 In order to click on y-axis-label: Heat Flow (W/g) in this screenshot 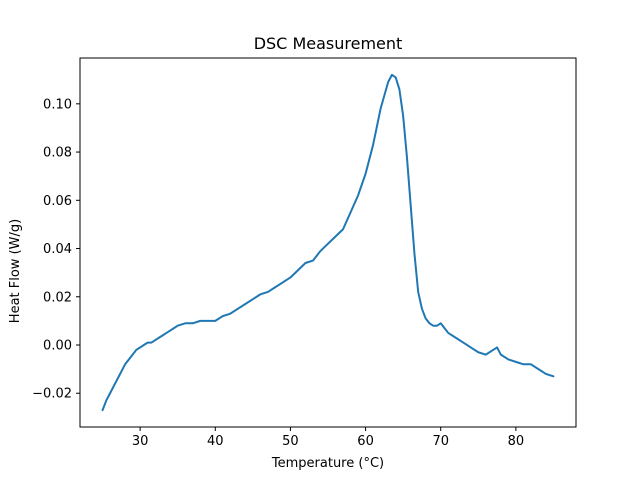, I will do `click(15, 271)`.